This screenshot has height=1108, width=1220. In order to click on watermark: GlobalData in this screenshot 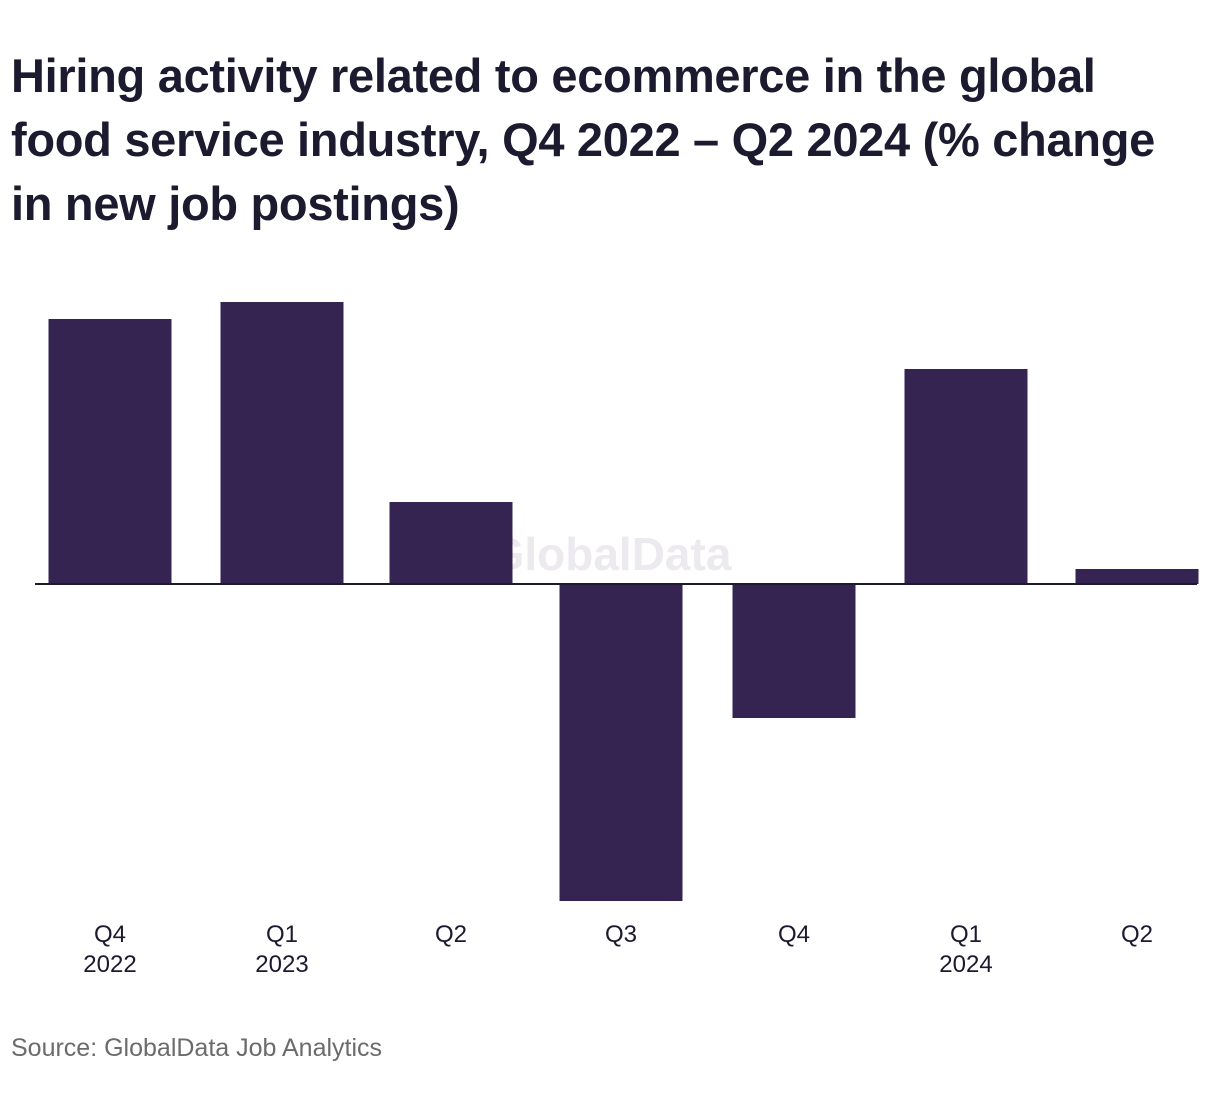, I will do `click(610, 554)`.